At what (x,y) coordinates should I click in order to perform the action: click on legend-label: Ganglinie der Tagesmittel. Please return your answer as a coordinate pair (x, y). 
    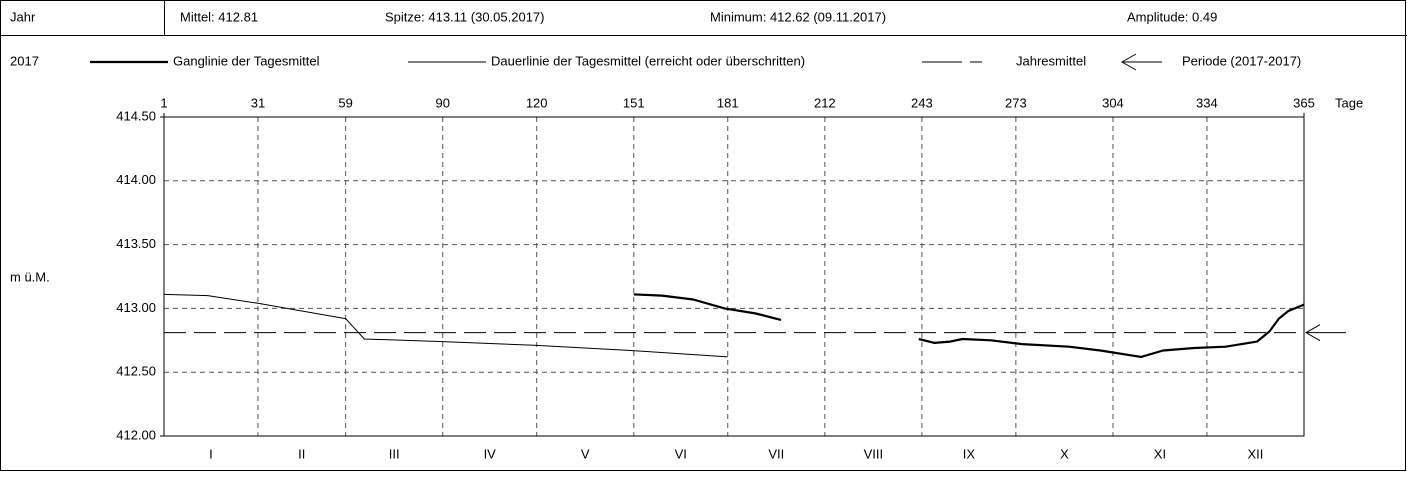
    Looking at the image, I should click on (246, 60).